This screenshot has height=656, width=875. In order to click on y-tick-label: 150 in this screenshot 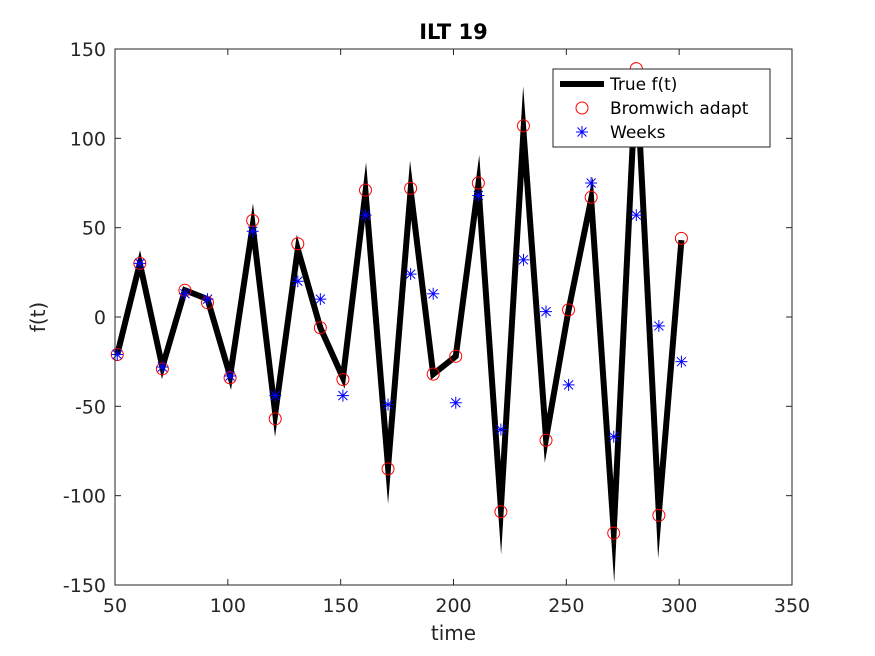, I will do `click(88, 50)`.